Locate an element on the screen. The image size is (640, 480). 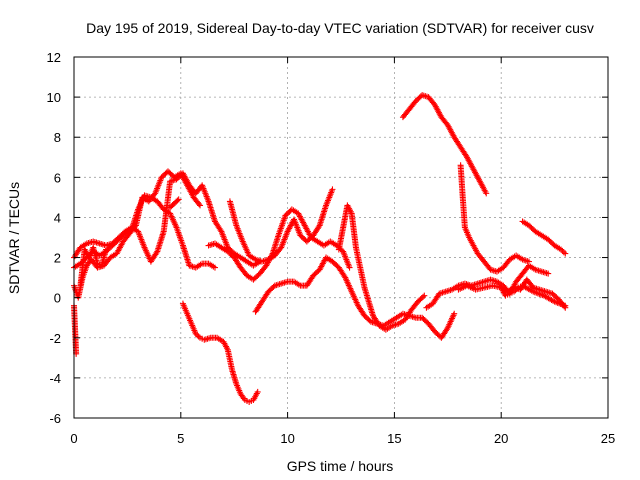
y-tick-label: 8 is located at coordinates (57, 137).